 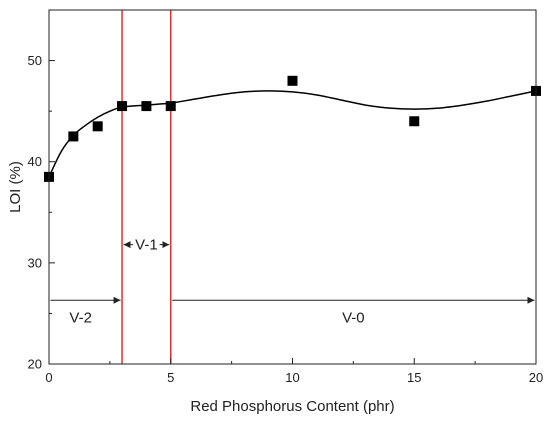 I want to click on zone-label: V-2, so click(x=80, y=317).